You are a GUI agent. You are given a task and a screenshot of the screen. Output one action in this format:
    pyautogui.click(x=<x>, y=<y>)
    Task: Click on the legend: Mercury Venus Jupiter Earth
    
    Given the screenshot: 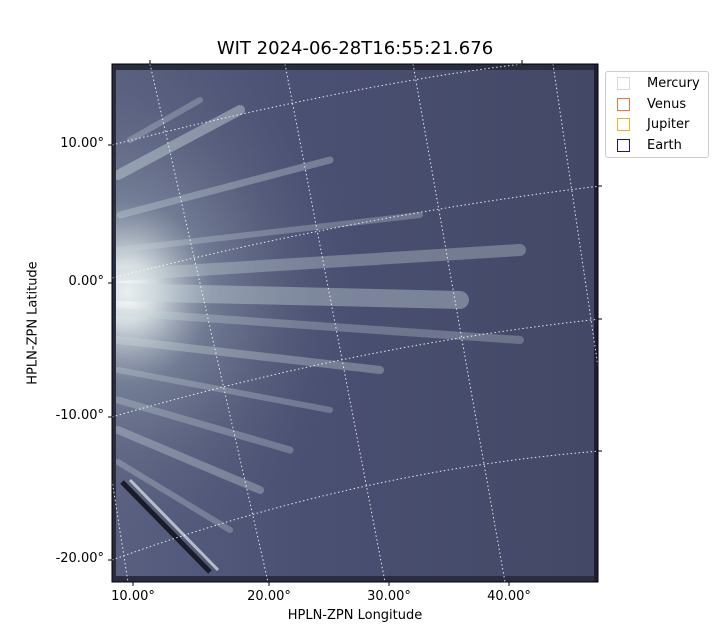 What is the action you would take?
    pyautogui.click(x=657, y=114)
    